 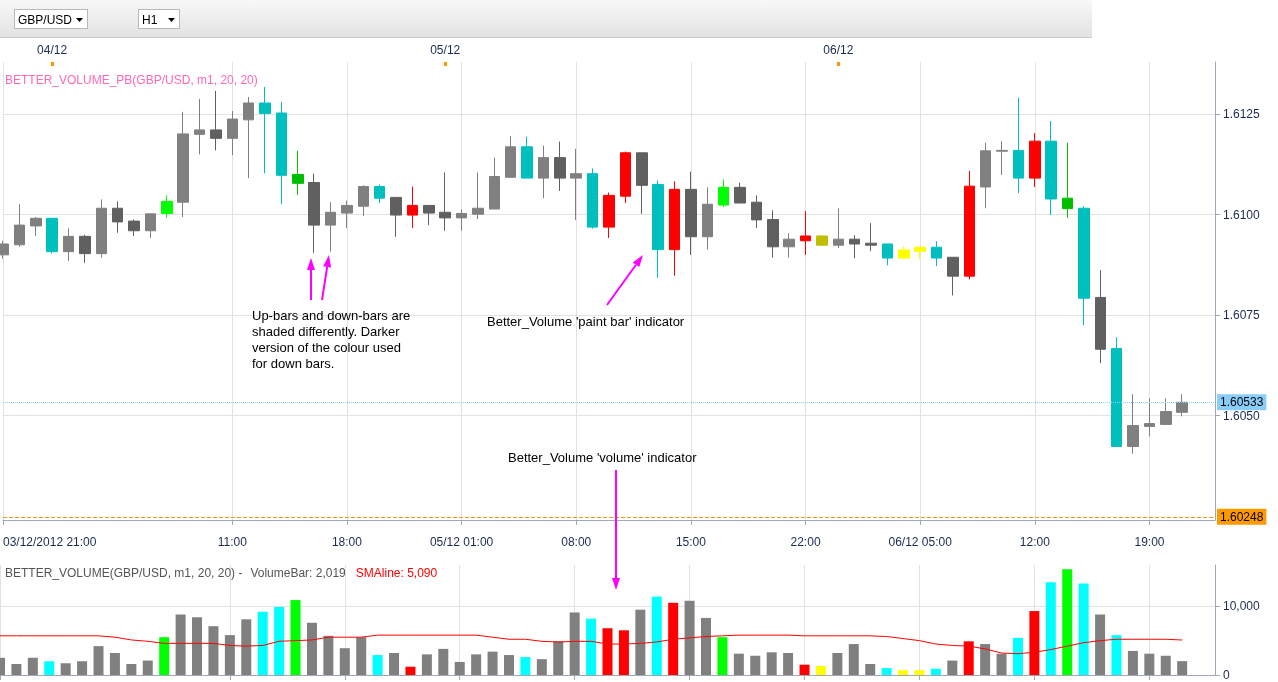 I want to click on x-tick-label: 12:00, so click(x=1035, y=542).